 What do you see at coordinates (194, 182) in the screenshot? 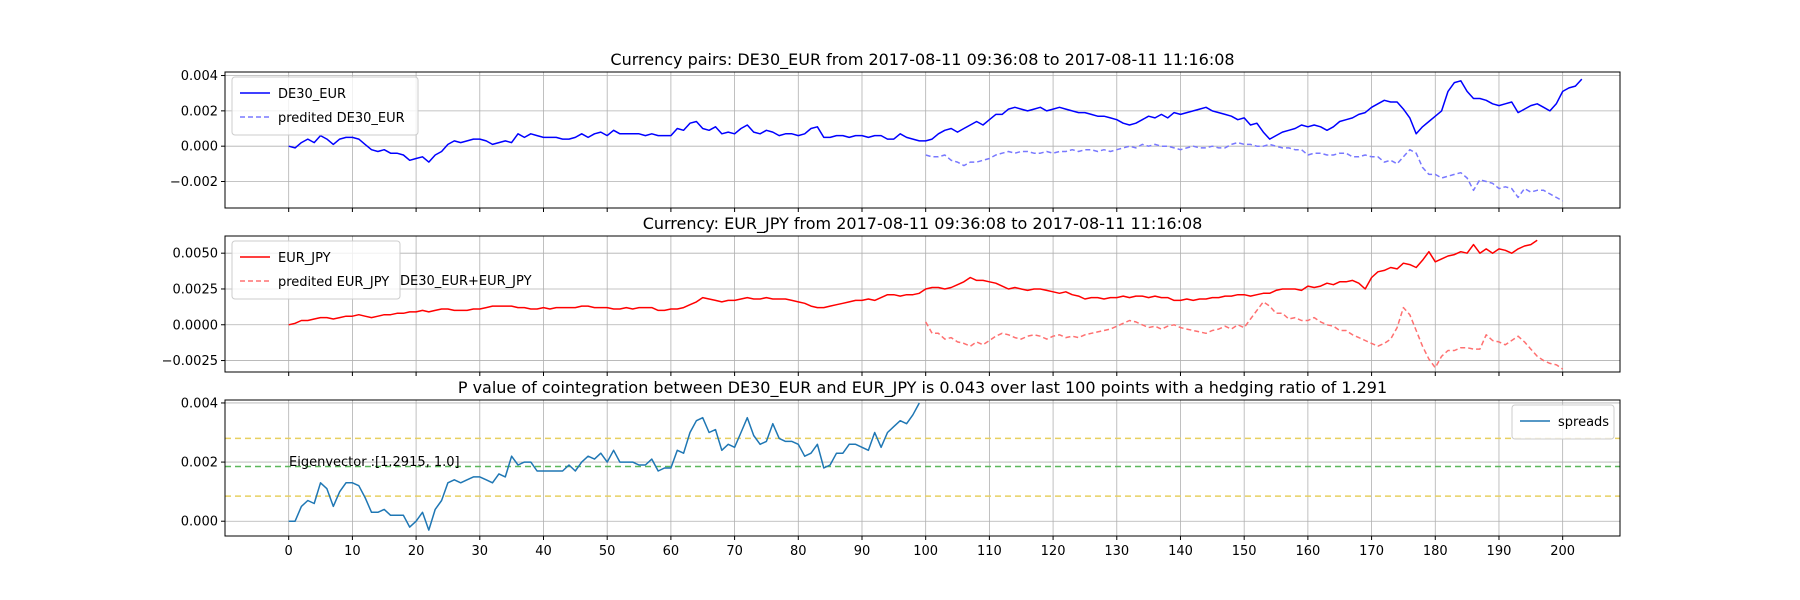
I see `y-tick-label: −0.002` at bounding box center [194, 182].